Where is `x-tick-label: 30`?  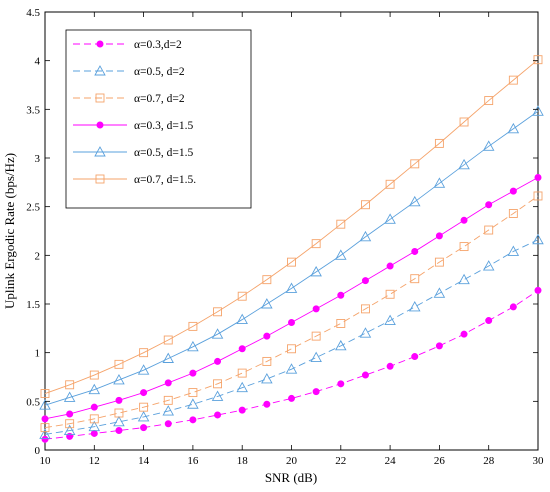 x-tick-label: 30 is located at coordinates (539, 461).